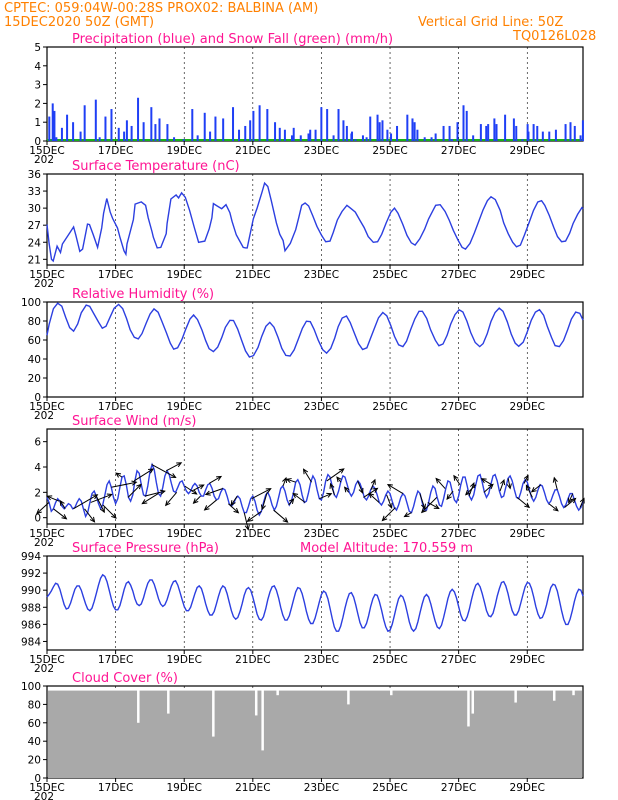 This screenshot has height=800, width=618. What do you see at coordinates (37, 493) in the screenshot?
I see `wind-ytick-label: 2` at bounding box center [37, 493].